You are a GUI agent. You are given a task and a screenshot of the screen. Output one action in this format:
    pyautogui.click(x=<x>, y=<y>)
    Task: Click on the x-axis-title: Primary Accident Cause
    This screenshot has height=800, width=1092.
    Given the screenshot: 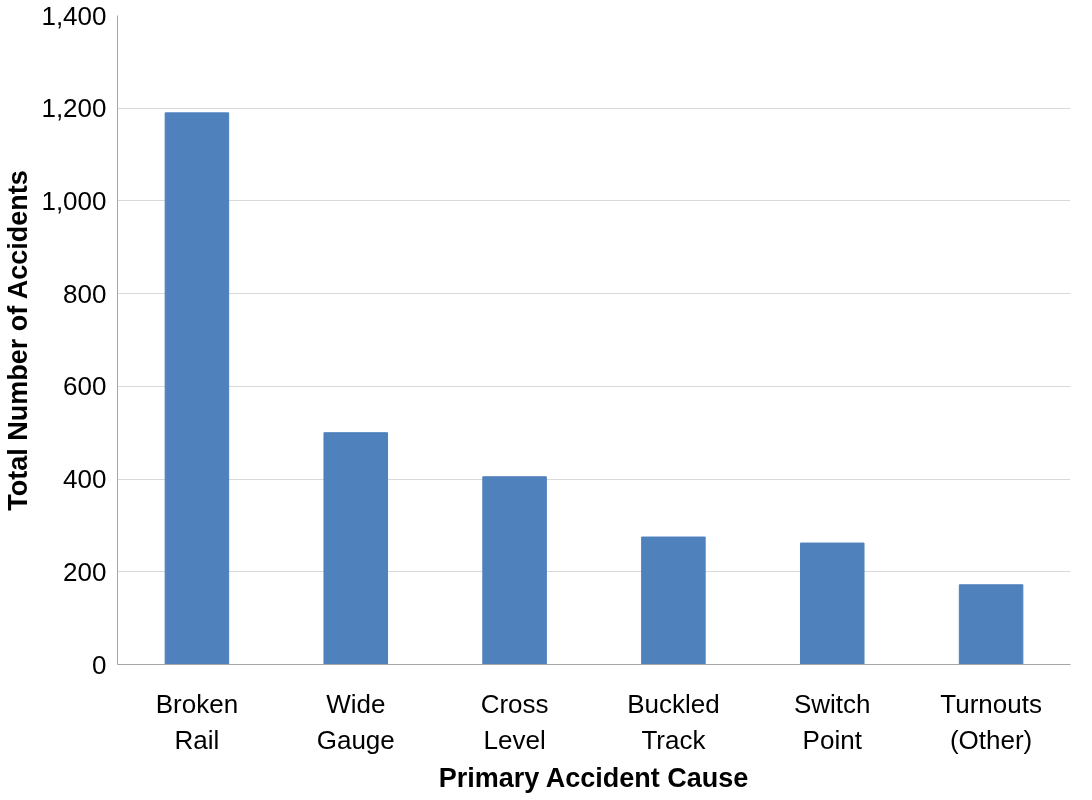 What is the action you would take?
    pyautogui.click(x=593, y=777)
    